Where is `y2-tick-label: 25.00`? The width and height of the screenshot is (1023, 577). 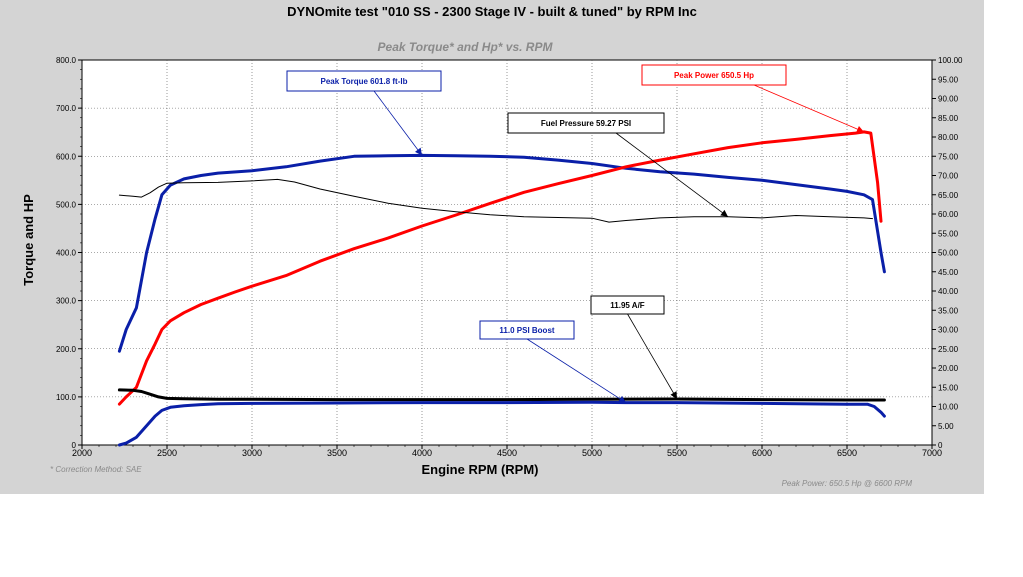 y2-tick-label: 25.00 is located at coordinates (948, 349).